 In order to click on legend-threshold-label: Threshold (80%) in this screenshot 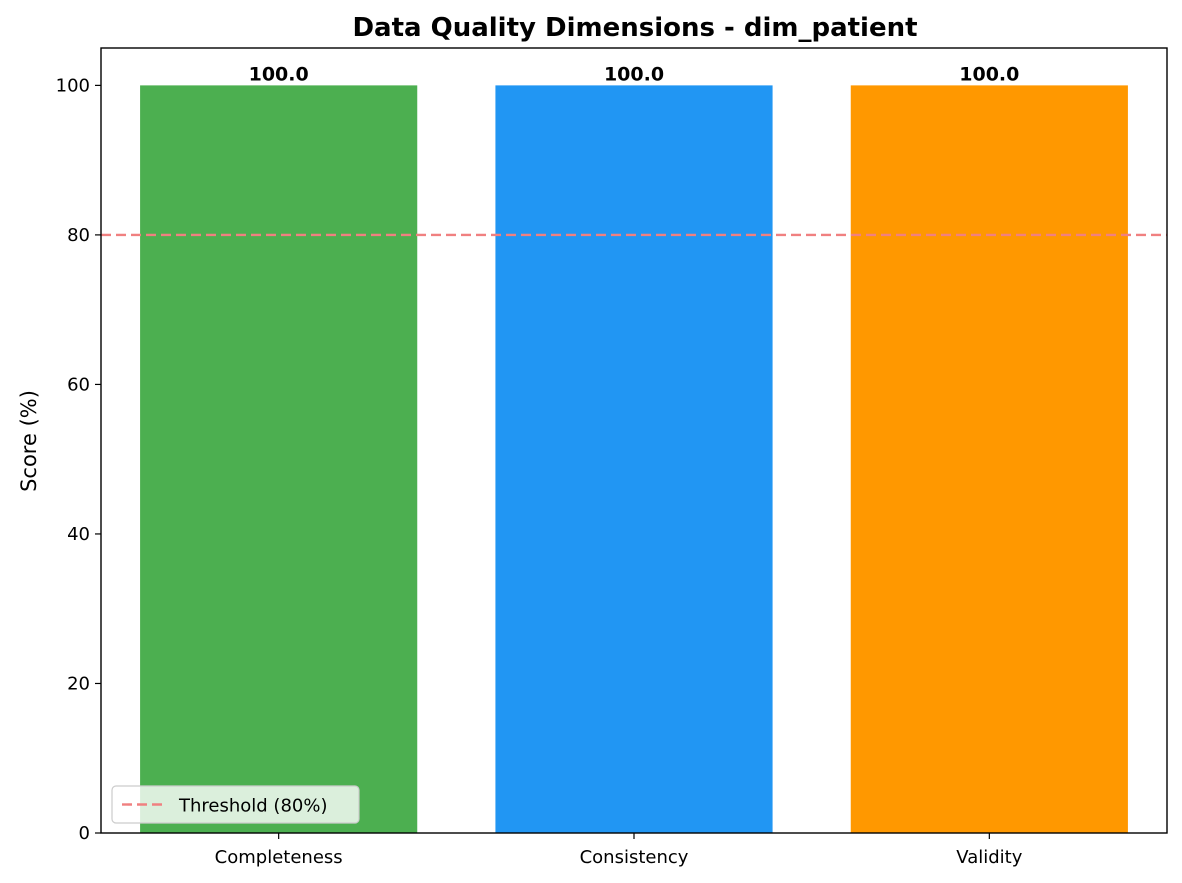, I will do `click(252, 806)`.